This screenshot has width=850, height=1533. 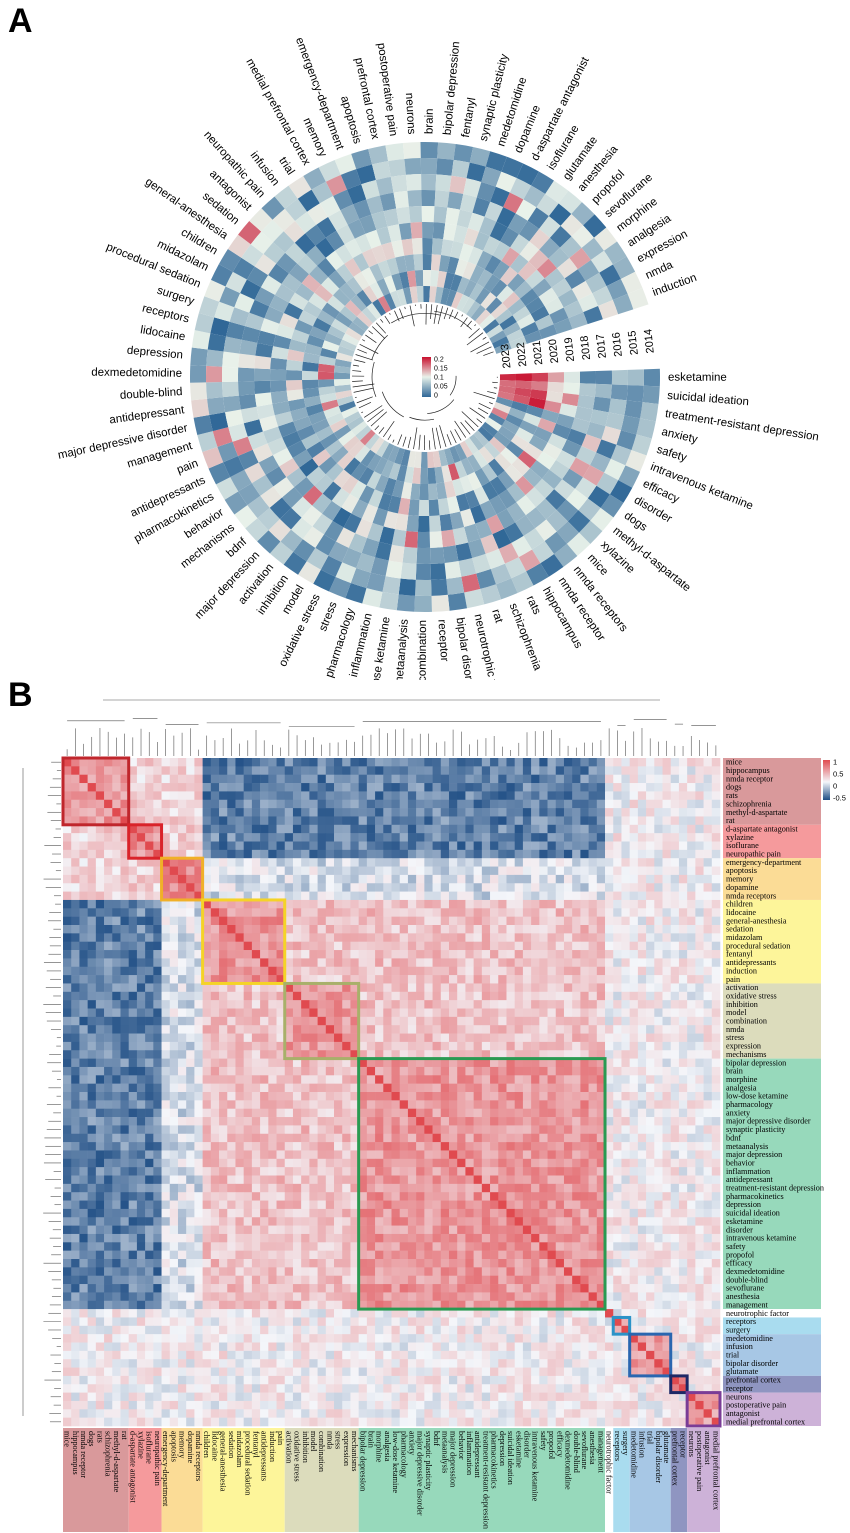 I want to click on dendrogram-arc, so click(x=374, y=379).